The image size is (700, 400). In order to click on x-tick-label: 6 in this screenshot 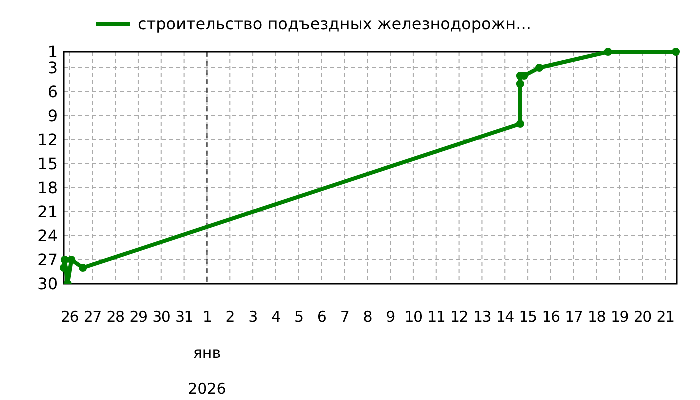, I will do `click(321, 317)`.